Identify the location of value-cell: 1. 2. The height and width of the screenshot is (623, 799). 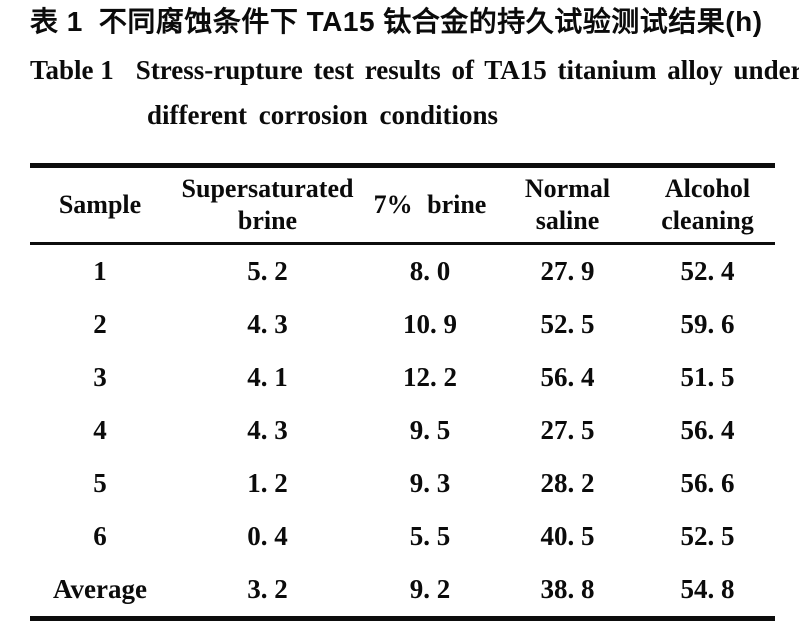
(267, 483).